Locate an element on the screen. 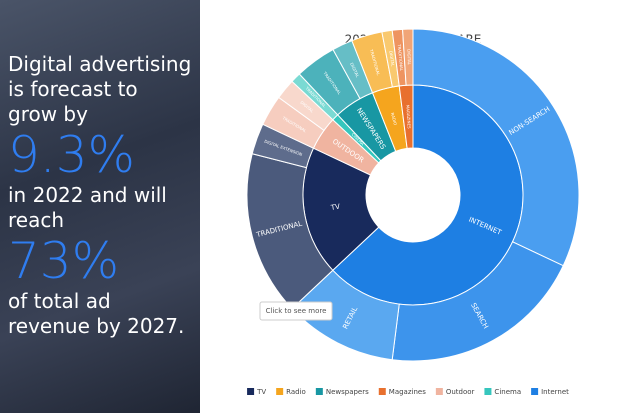  legend-label: Magazines is located at coordinates (407, 392).